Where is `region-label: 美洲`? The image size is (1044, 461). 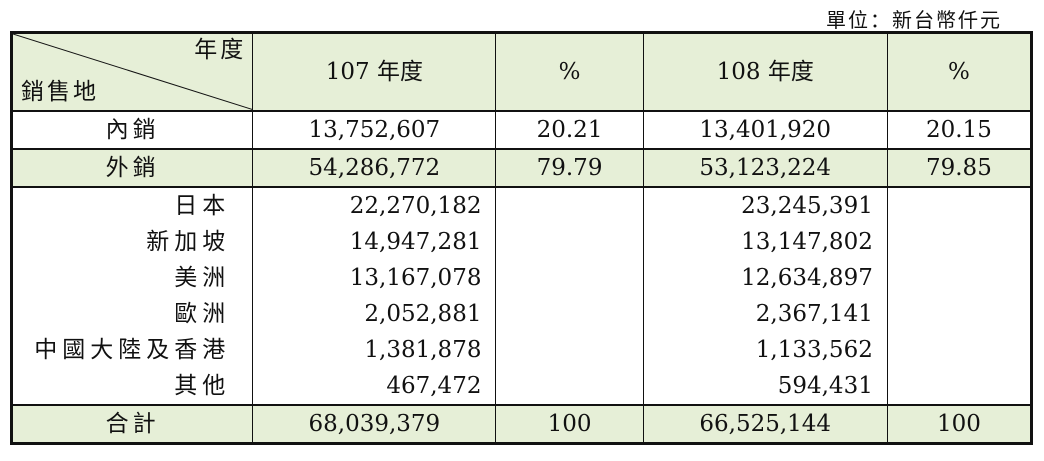
region-label: 美洲 is located at coordinates (132, 278).